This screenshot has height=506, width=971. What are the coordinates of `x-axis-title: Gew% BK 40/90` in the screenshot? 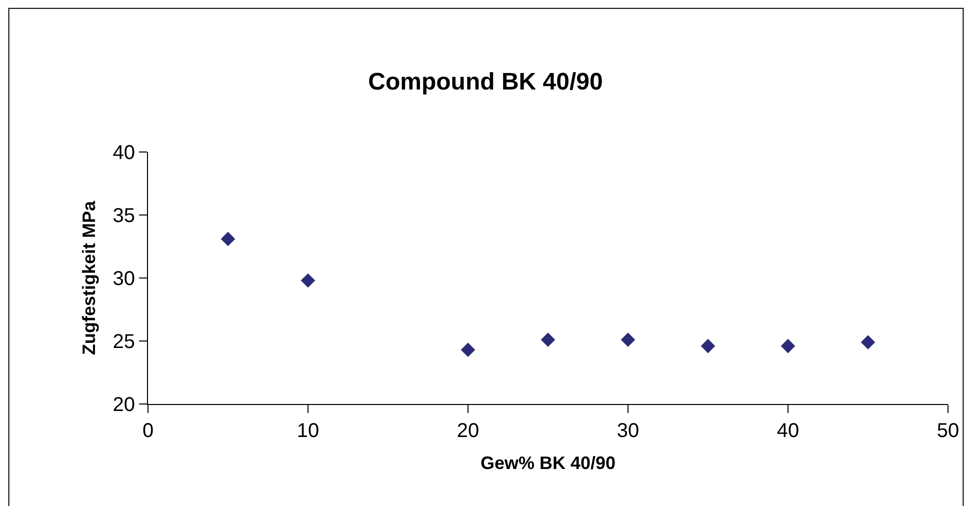 It's located at (548, 463).